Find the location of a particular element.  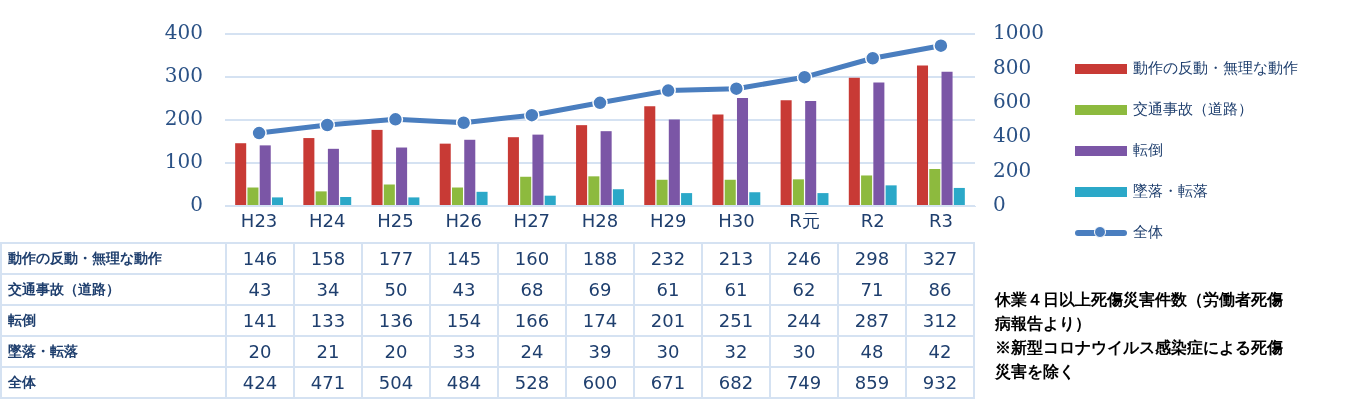

x-tick-label: H27 is located at coordinates (532, 221).